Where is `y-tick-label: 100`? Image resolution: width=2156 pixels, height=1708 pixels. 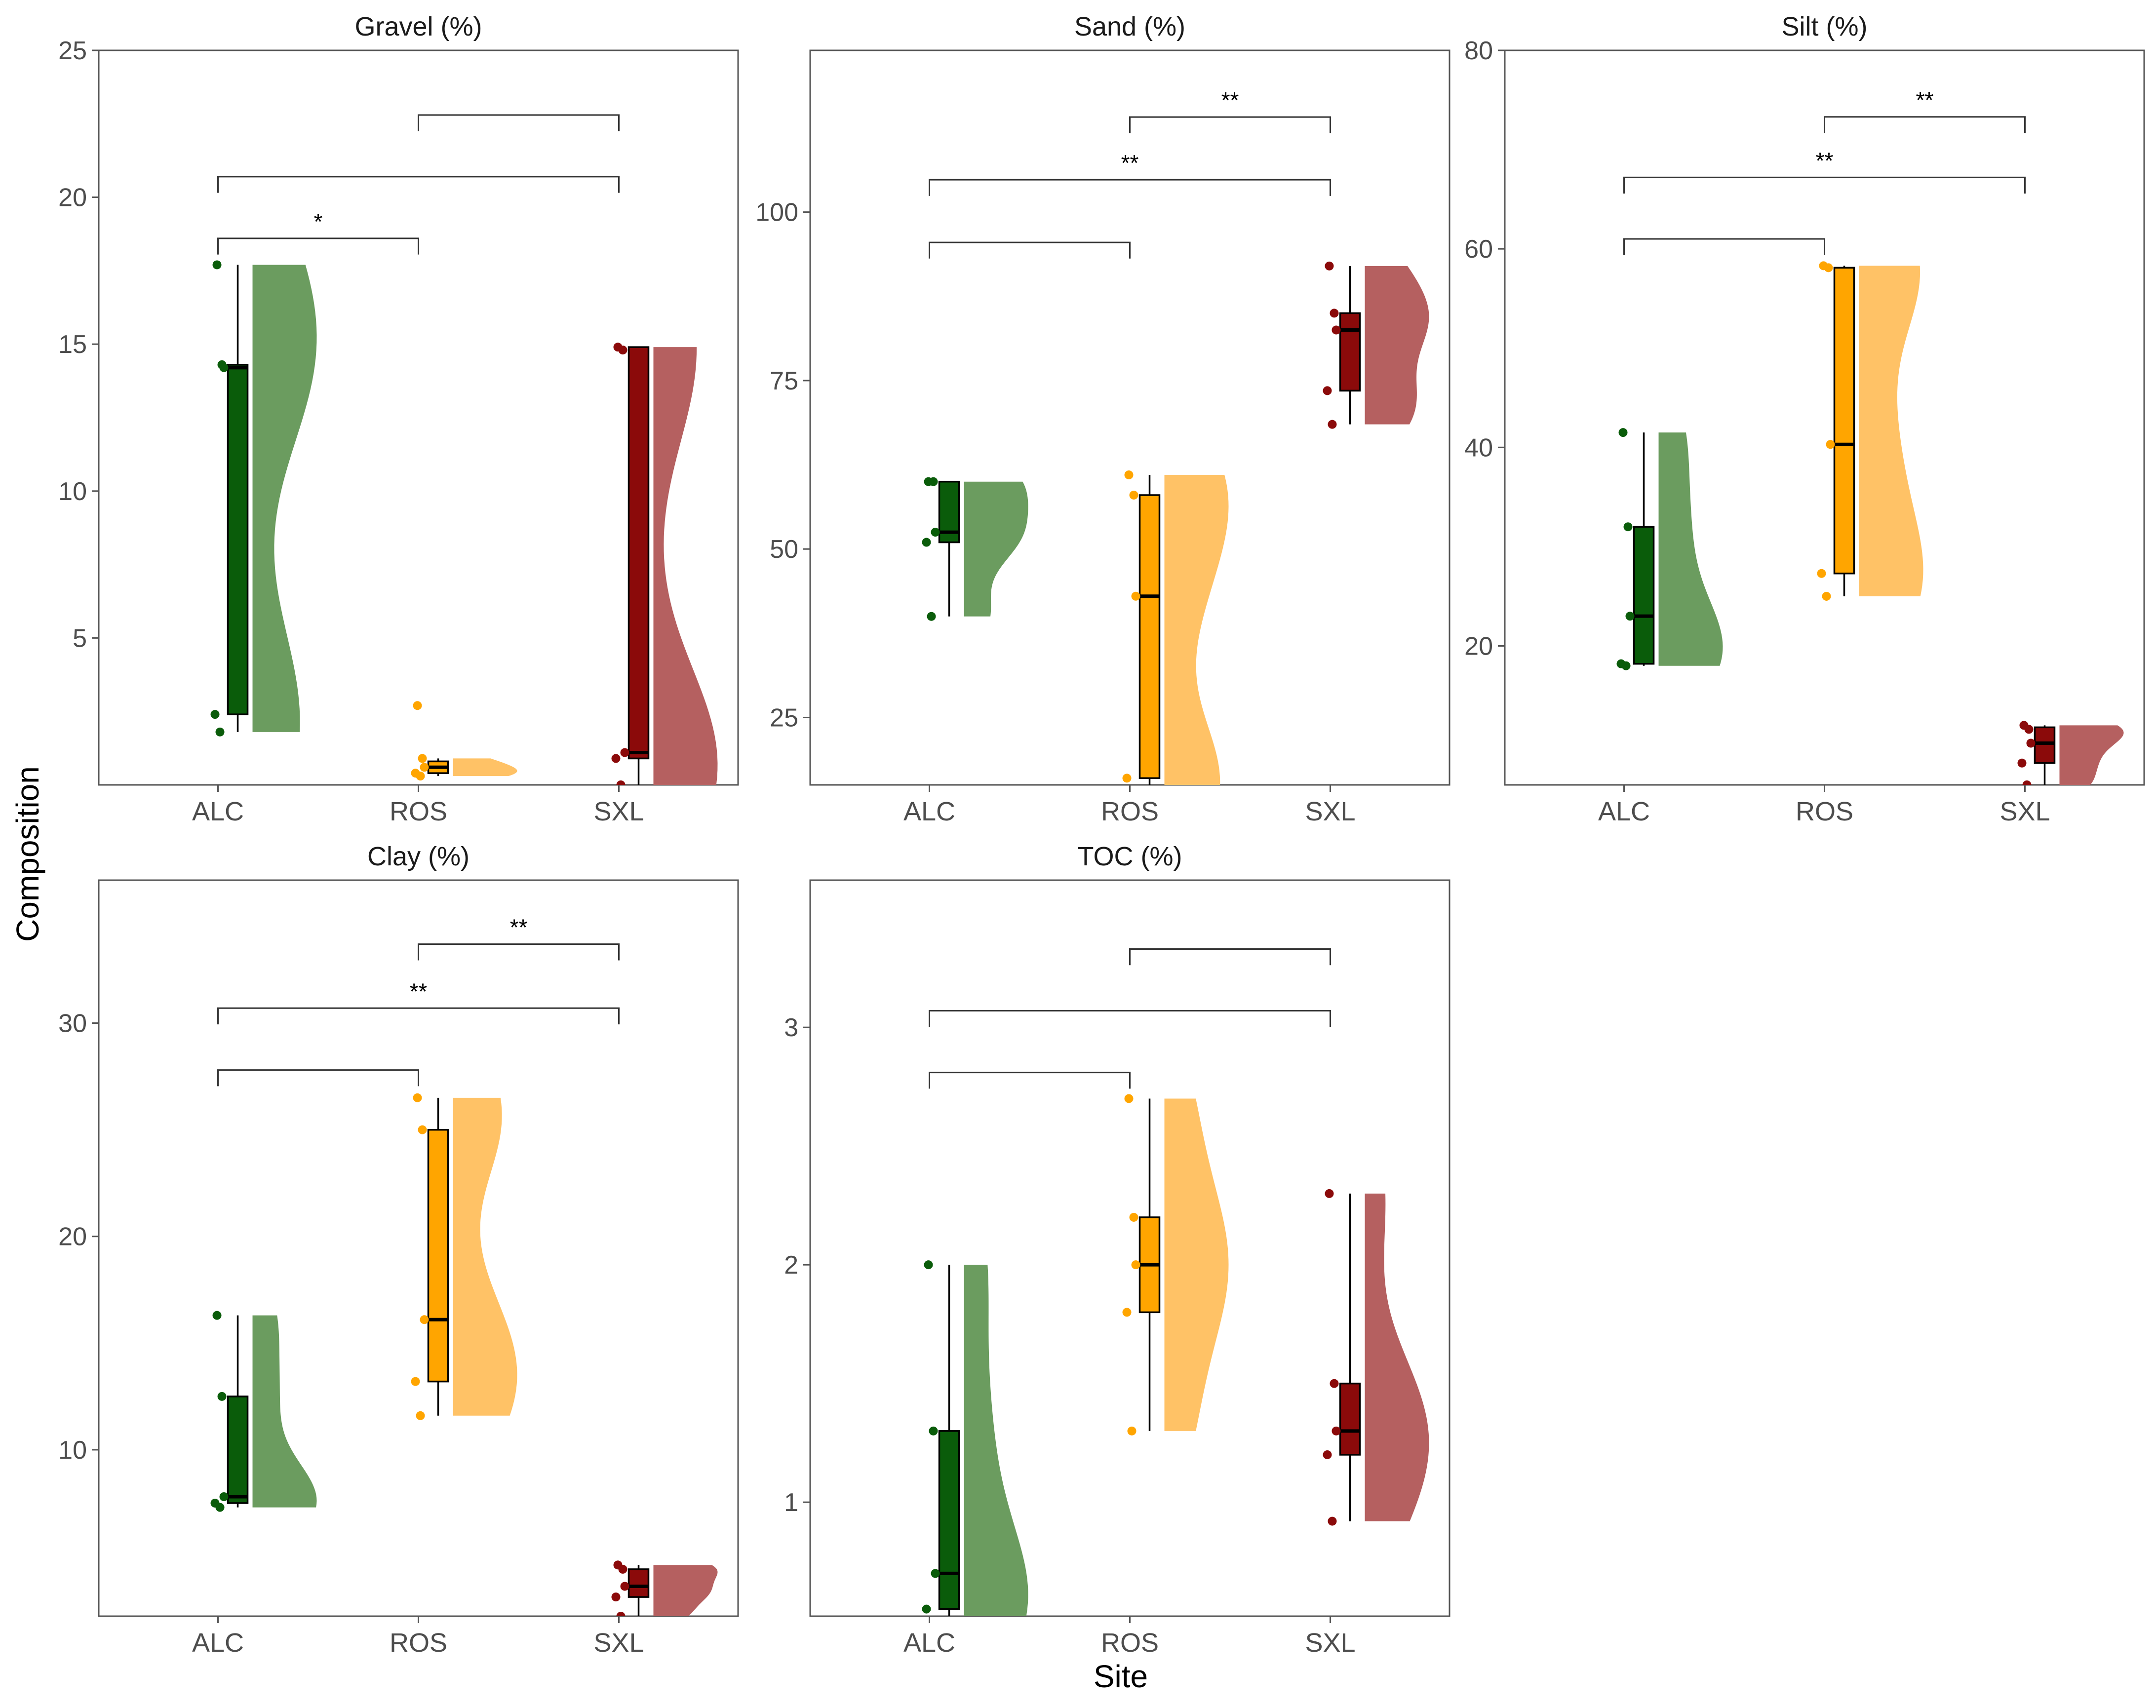
y-tick-label: 100 is located at coordinates (776, 212).